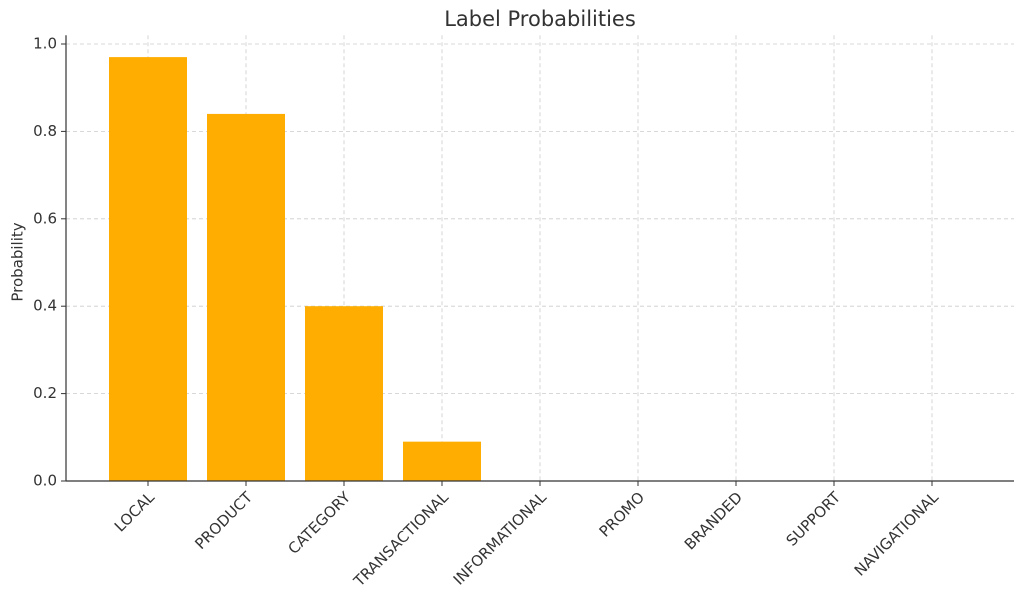  What do you see at coordinates (401, 539) in the screenshot?
I see `x-tick-label: TRANSACTIONAL` at bounding box center [401, 539].